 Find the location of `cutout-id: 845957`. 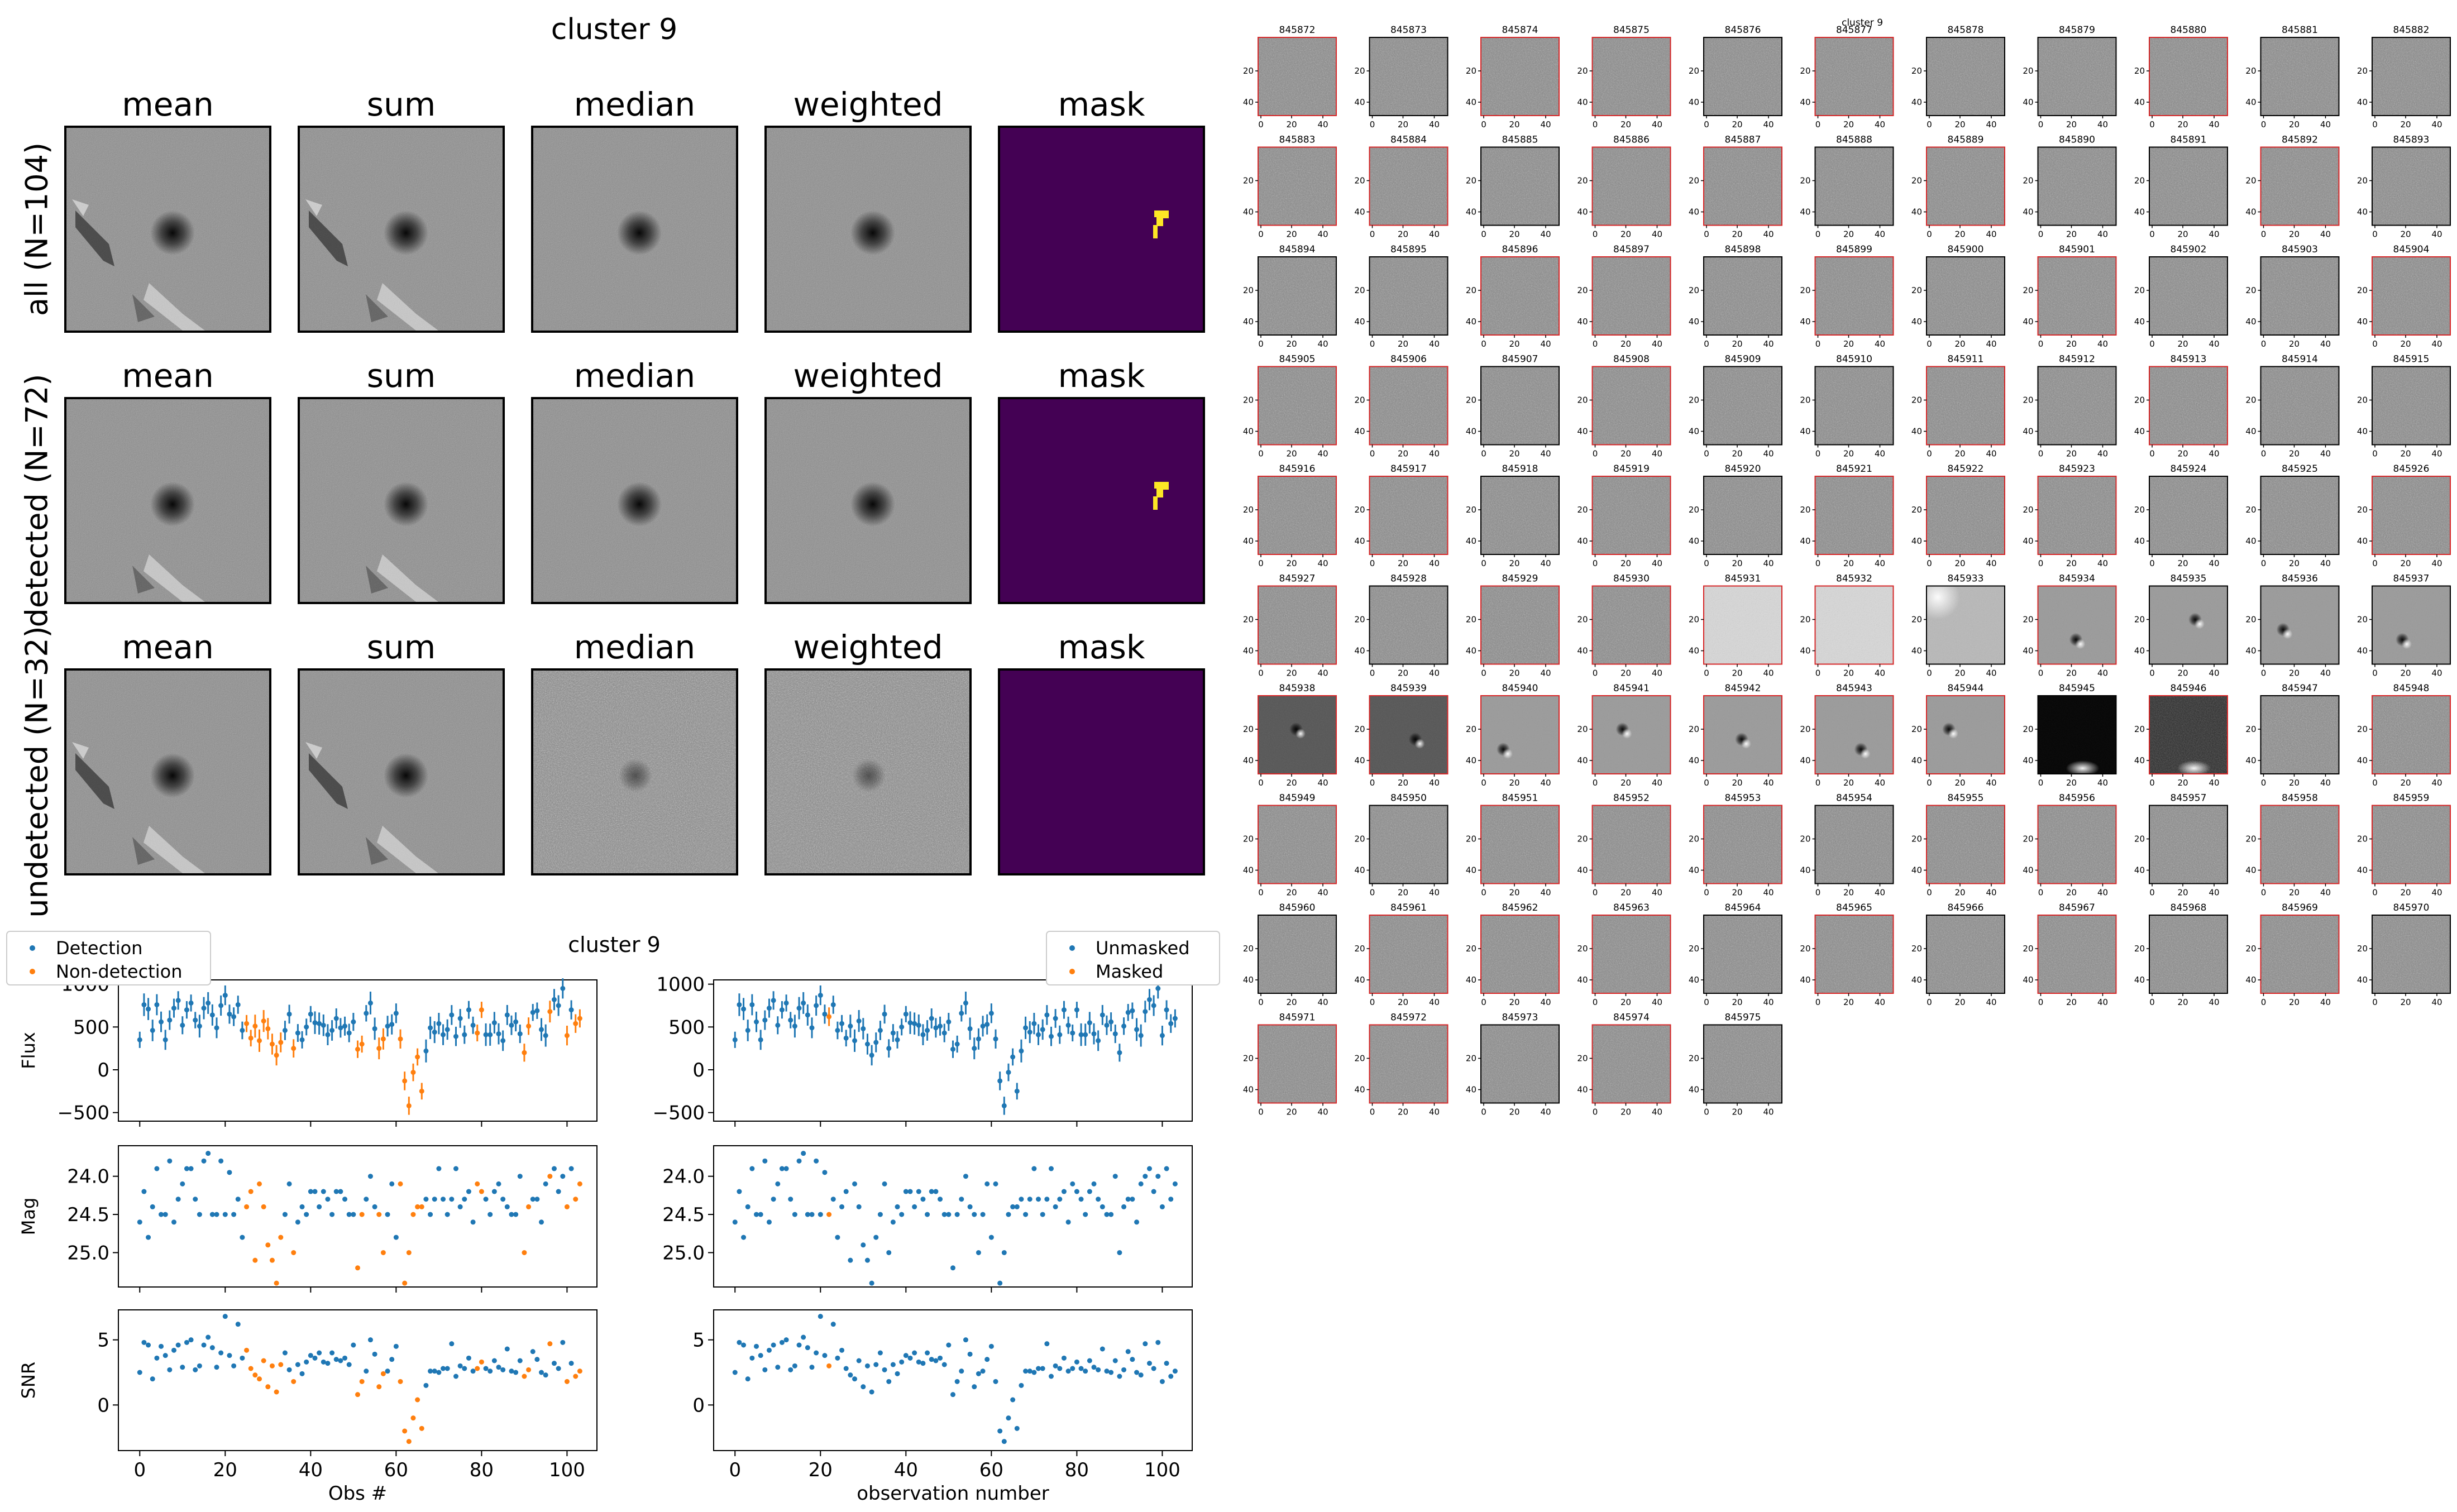

cutout-id: 845957 is located at coordinates (2189, 798).